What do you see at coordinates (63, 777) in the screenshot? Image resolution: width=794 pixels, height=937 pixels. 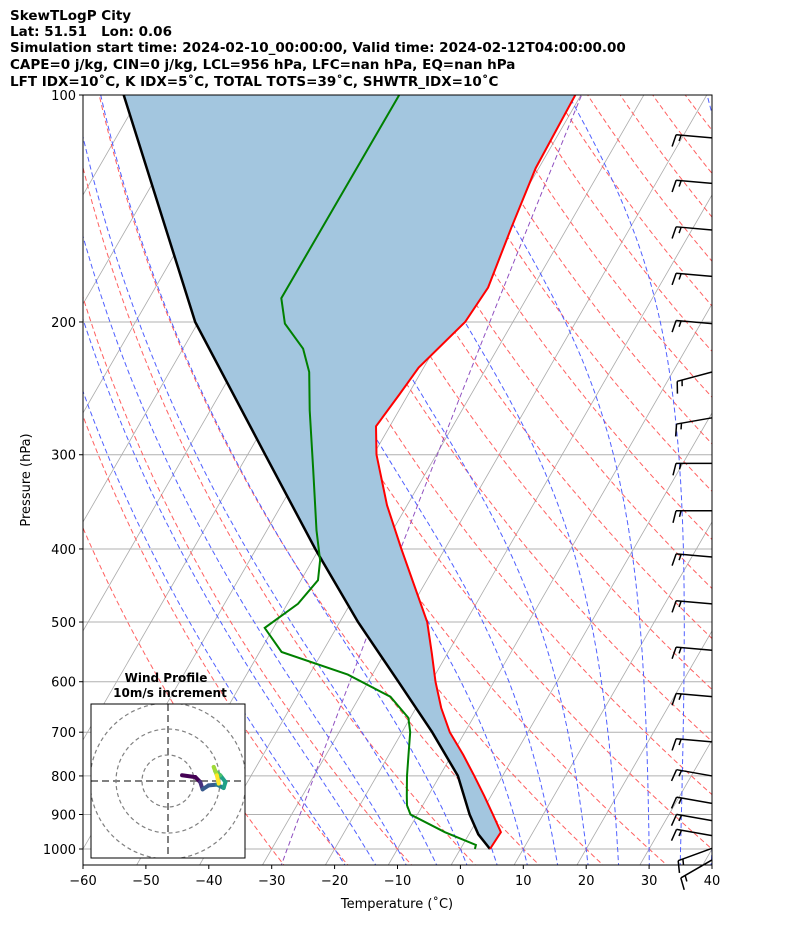 I see `y-tick-label: 800` at bounding box center [63, 777].